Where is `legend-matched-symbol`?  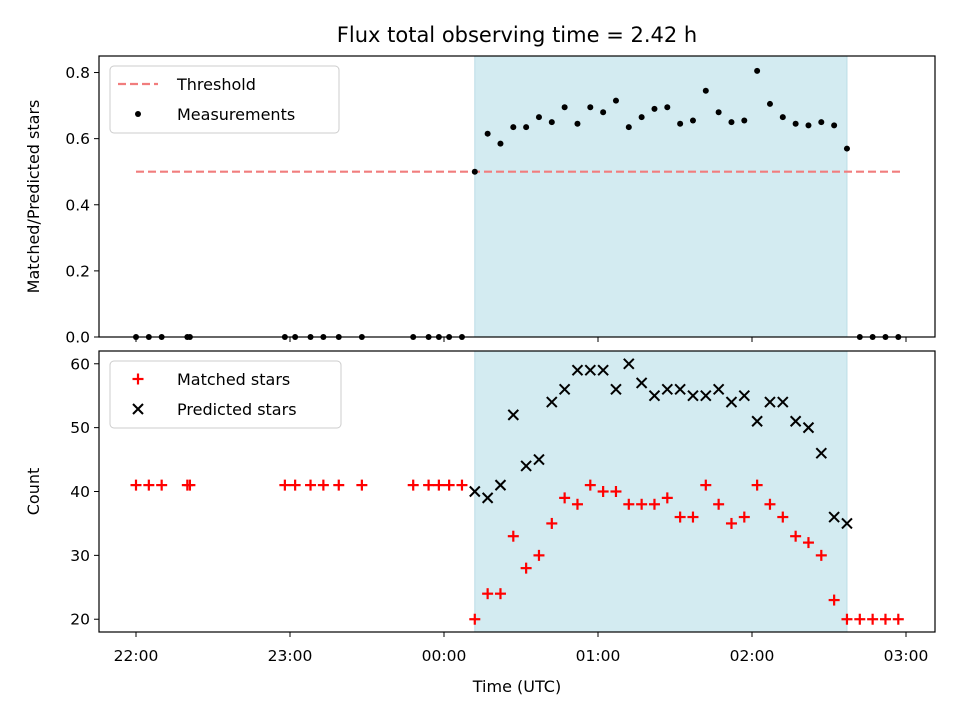 legend-matched-symbol is located at coordinates (138, 379).